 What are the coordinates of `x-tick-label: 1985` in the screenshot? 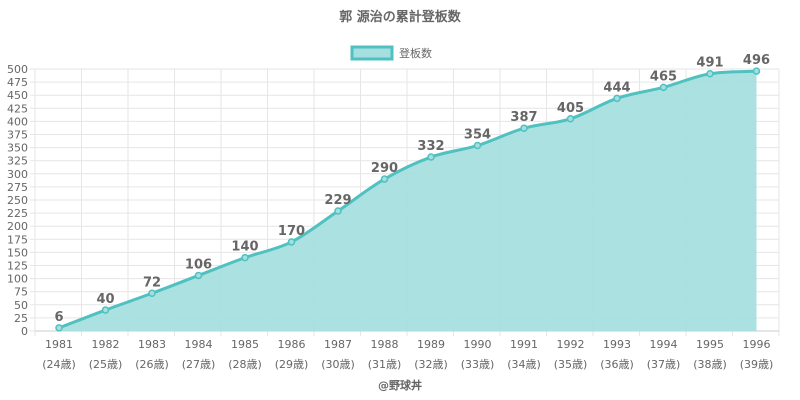 It's located at (245, 344).